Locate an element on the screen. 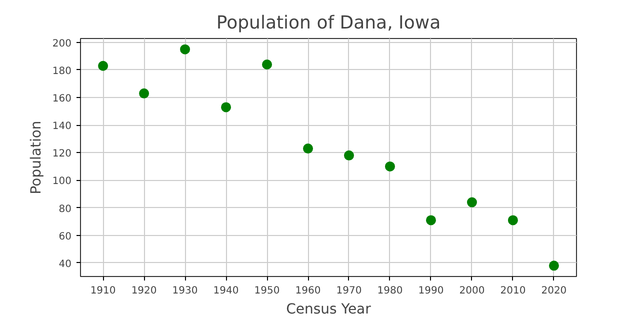 The width and height of the screenshot is (640, 320). y-tick-label: 40 is located at coordinates (65, 264).